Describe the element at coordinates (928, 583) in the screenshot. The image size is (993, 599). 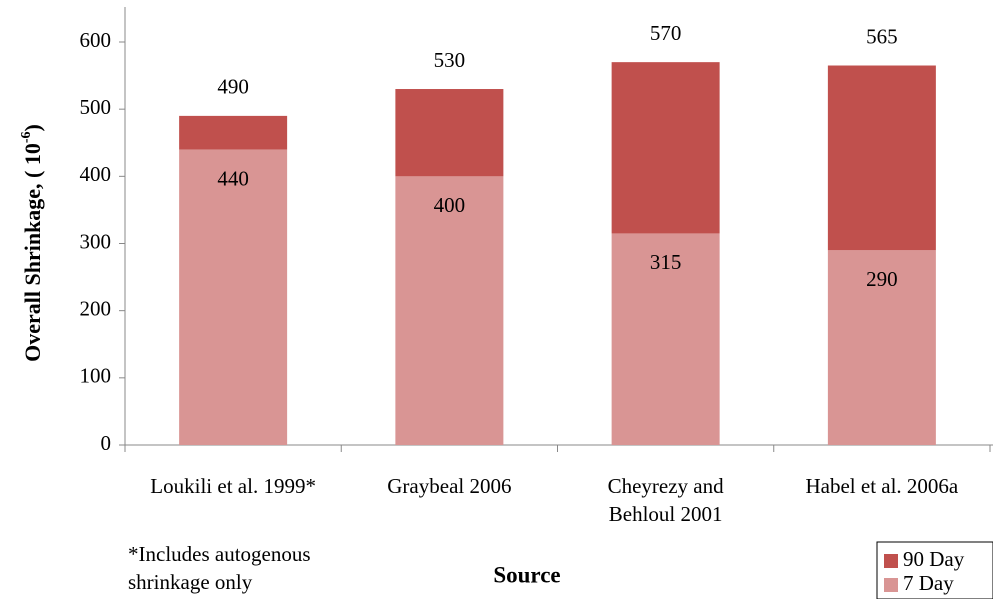
I see `legend-label: 7 Day` at that location.